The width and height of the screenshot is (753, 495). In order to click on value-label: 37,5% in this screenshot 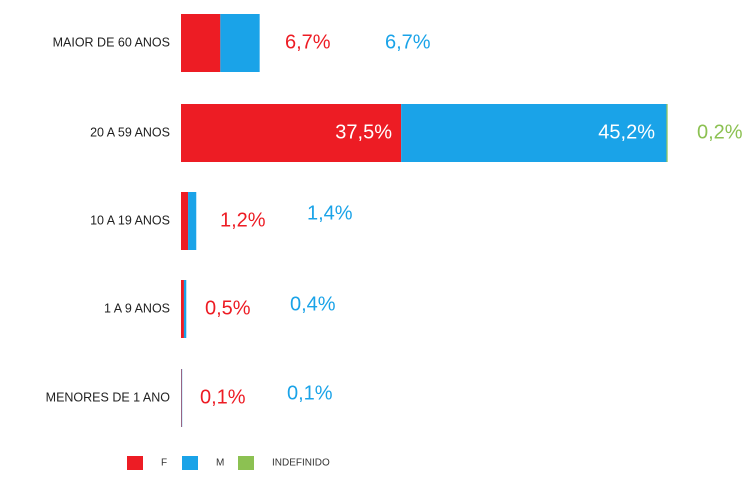, I will do `click(363, 132)`.